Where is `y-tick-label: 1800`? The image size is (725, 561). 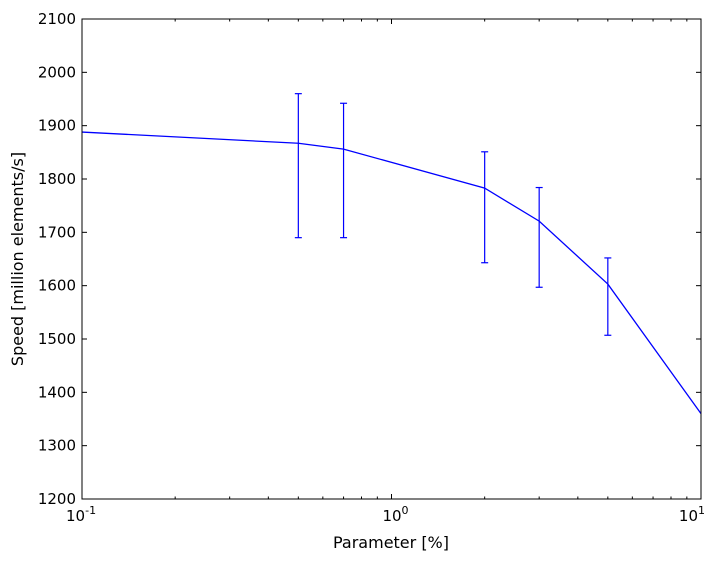 y-tick-label: 1800 is located at coordinates (57, 179).